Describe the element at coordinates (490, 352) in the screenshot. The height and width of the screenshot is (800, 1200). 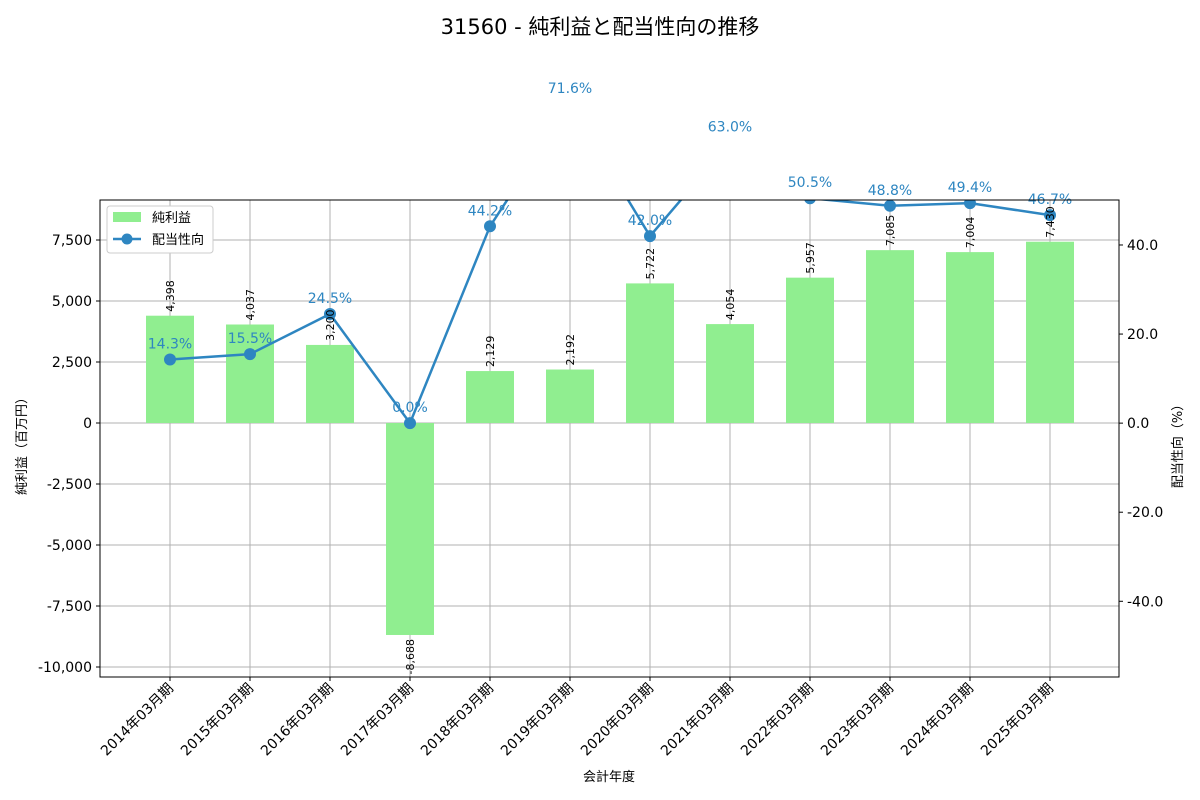
I see `bar-value-label: 2,129` at that location.